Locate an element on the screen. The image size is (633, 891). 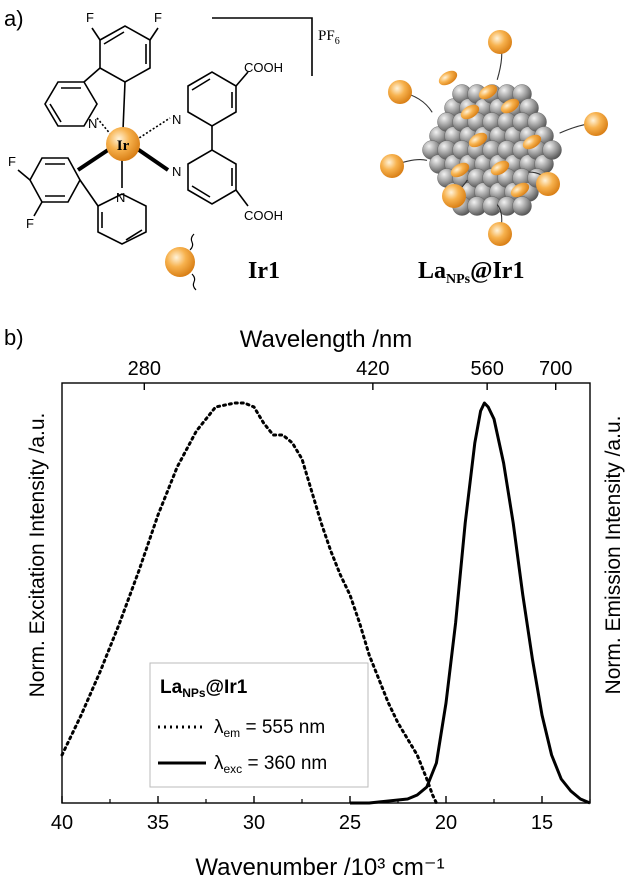
ir1-molecule-structure is located at coordinates (165, 131).